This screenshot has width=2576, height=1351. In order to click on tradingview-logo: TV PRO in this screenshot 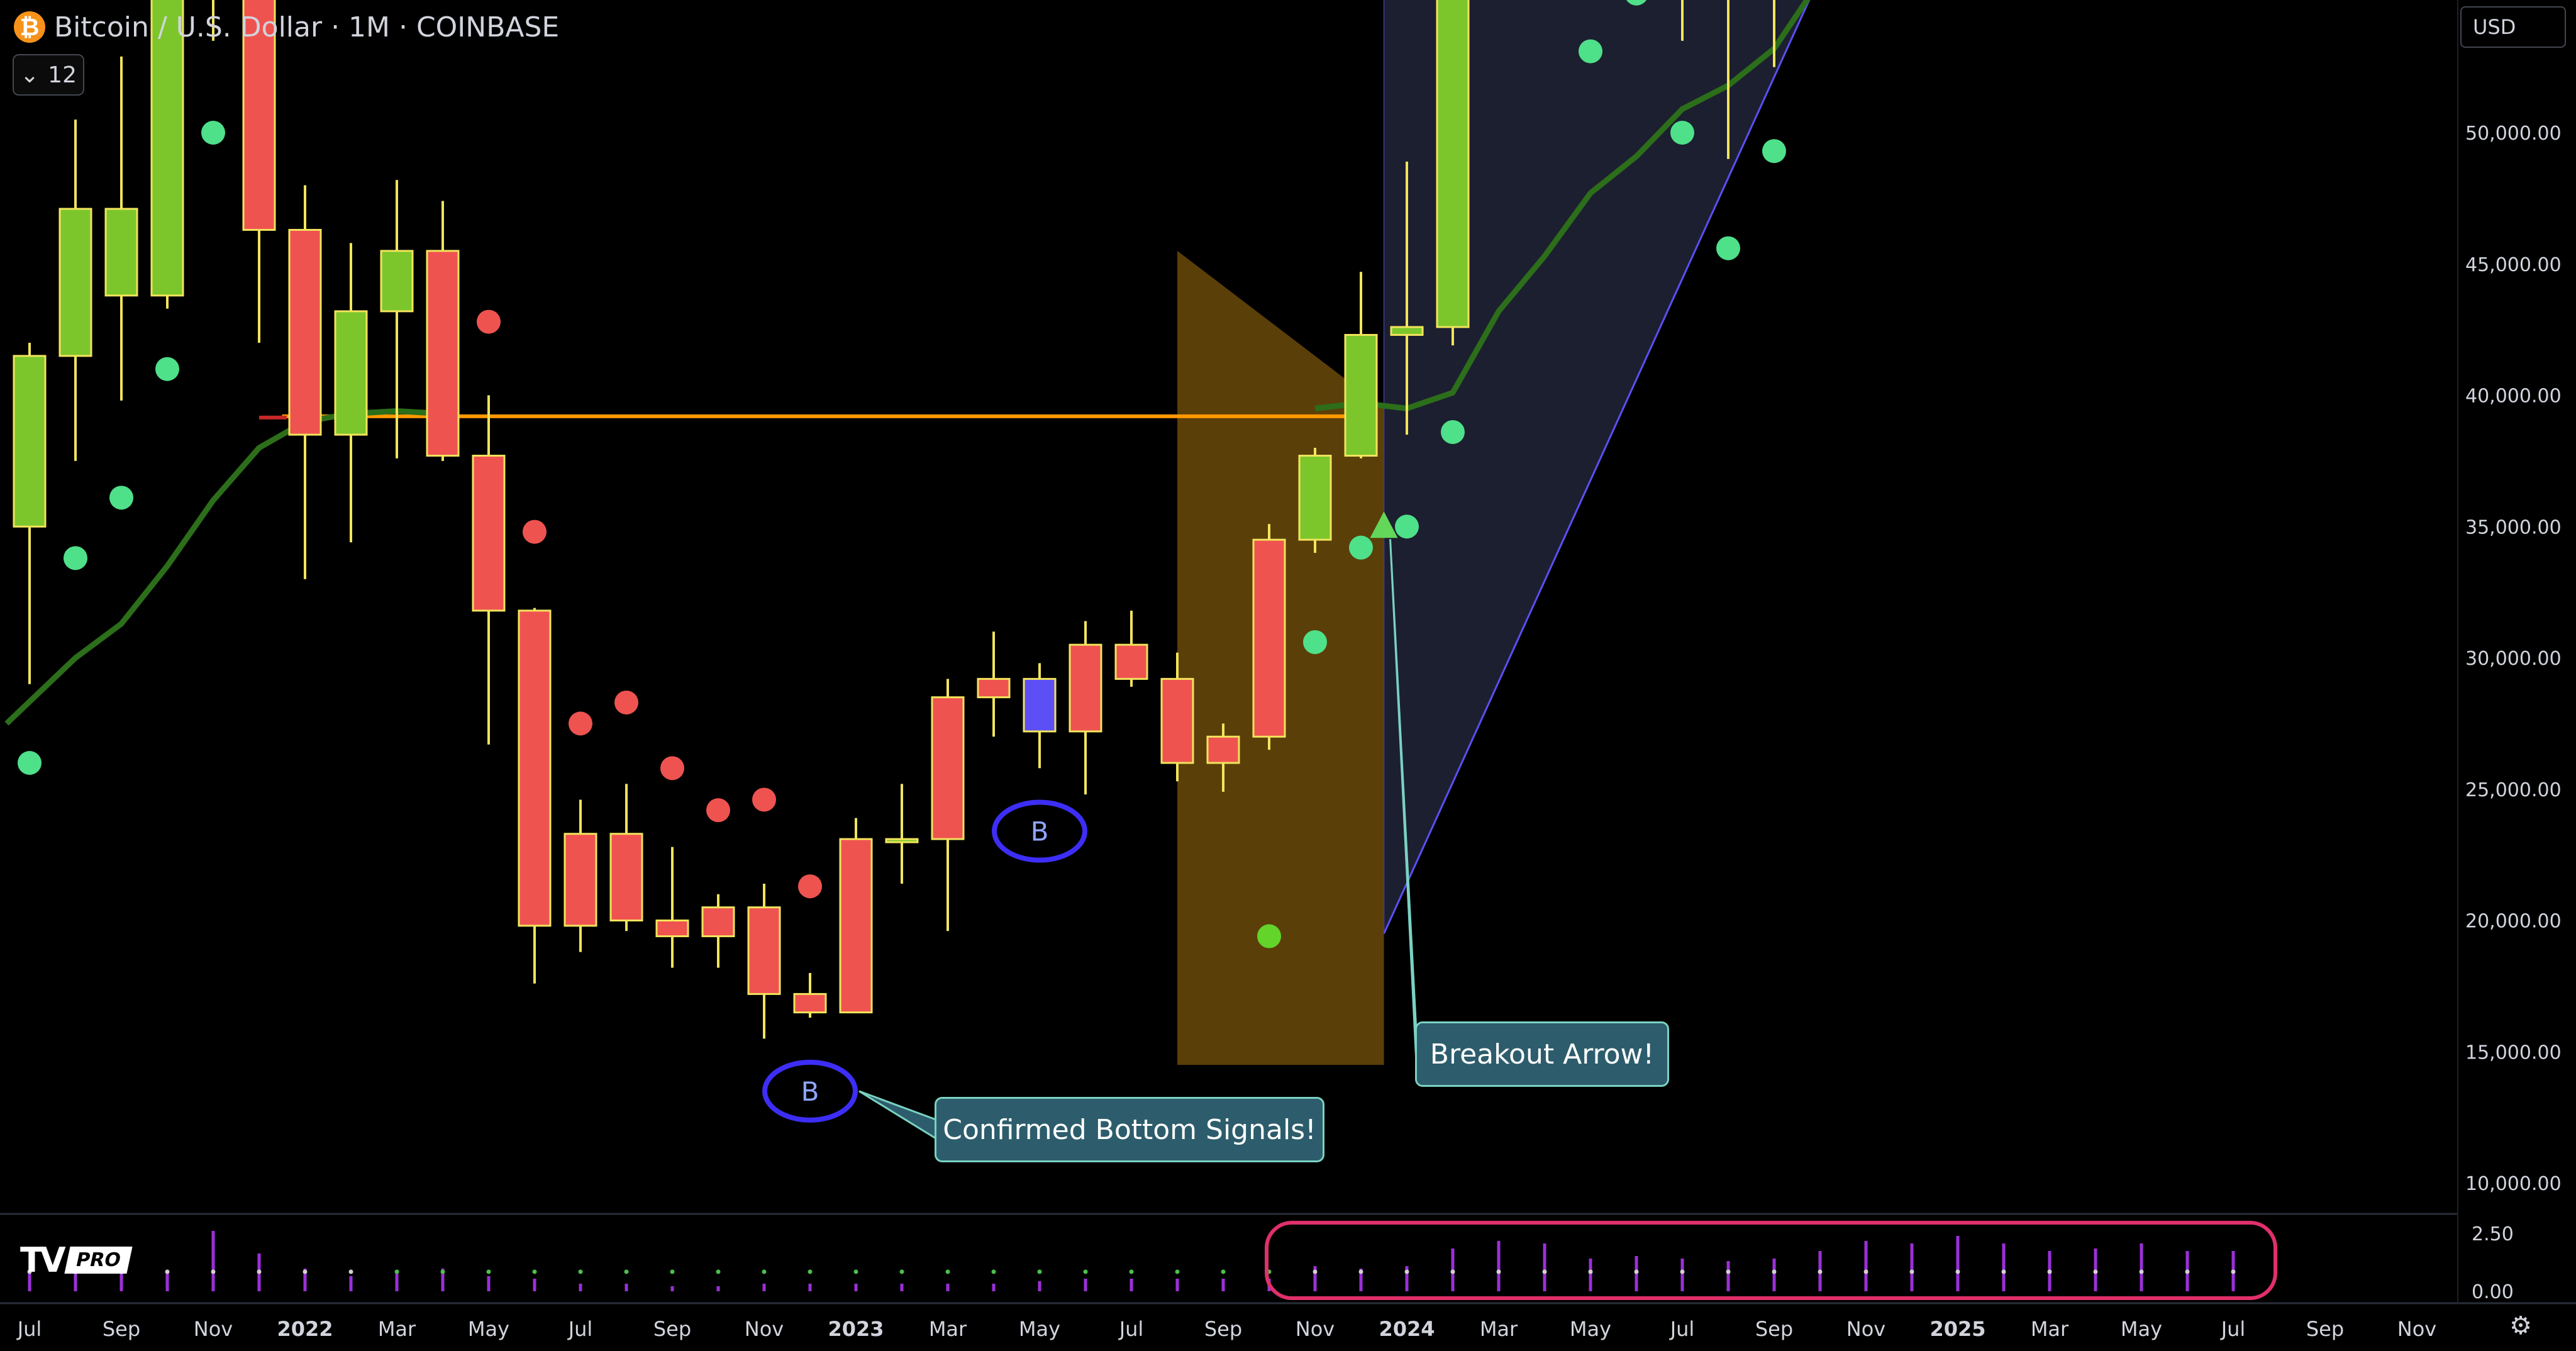, I will do `click(76, 1260)`.